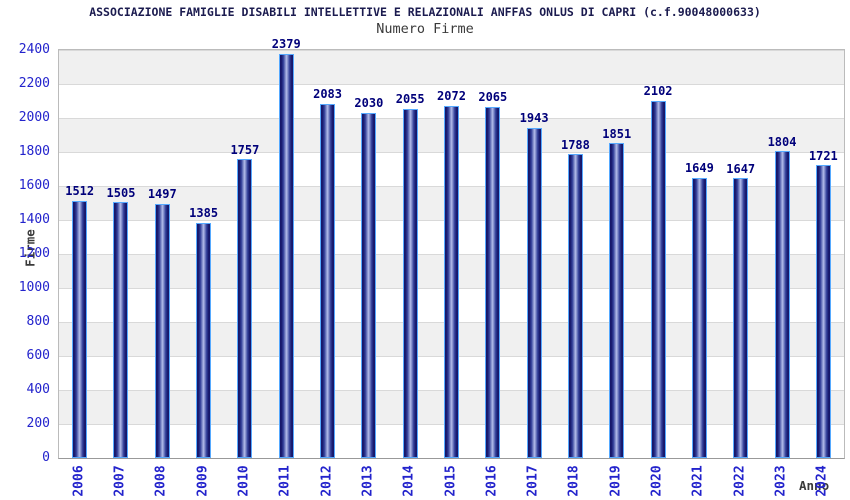 This screenshot has width=850, height=500. I want to click on bar-2011, so click(286, 255).